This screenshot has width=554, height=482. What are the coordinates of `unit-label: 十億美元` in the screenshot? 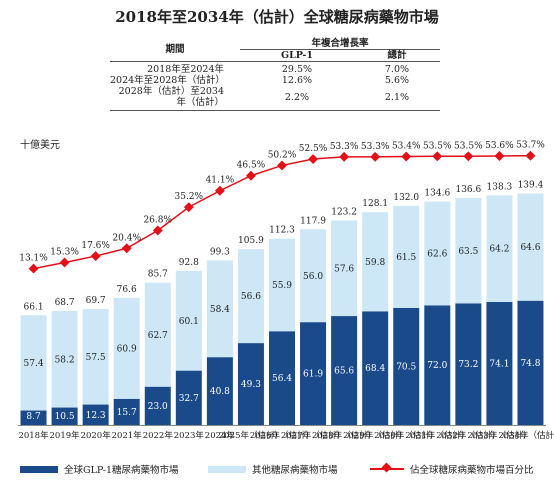 It's located at (40, 145).